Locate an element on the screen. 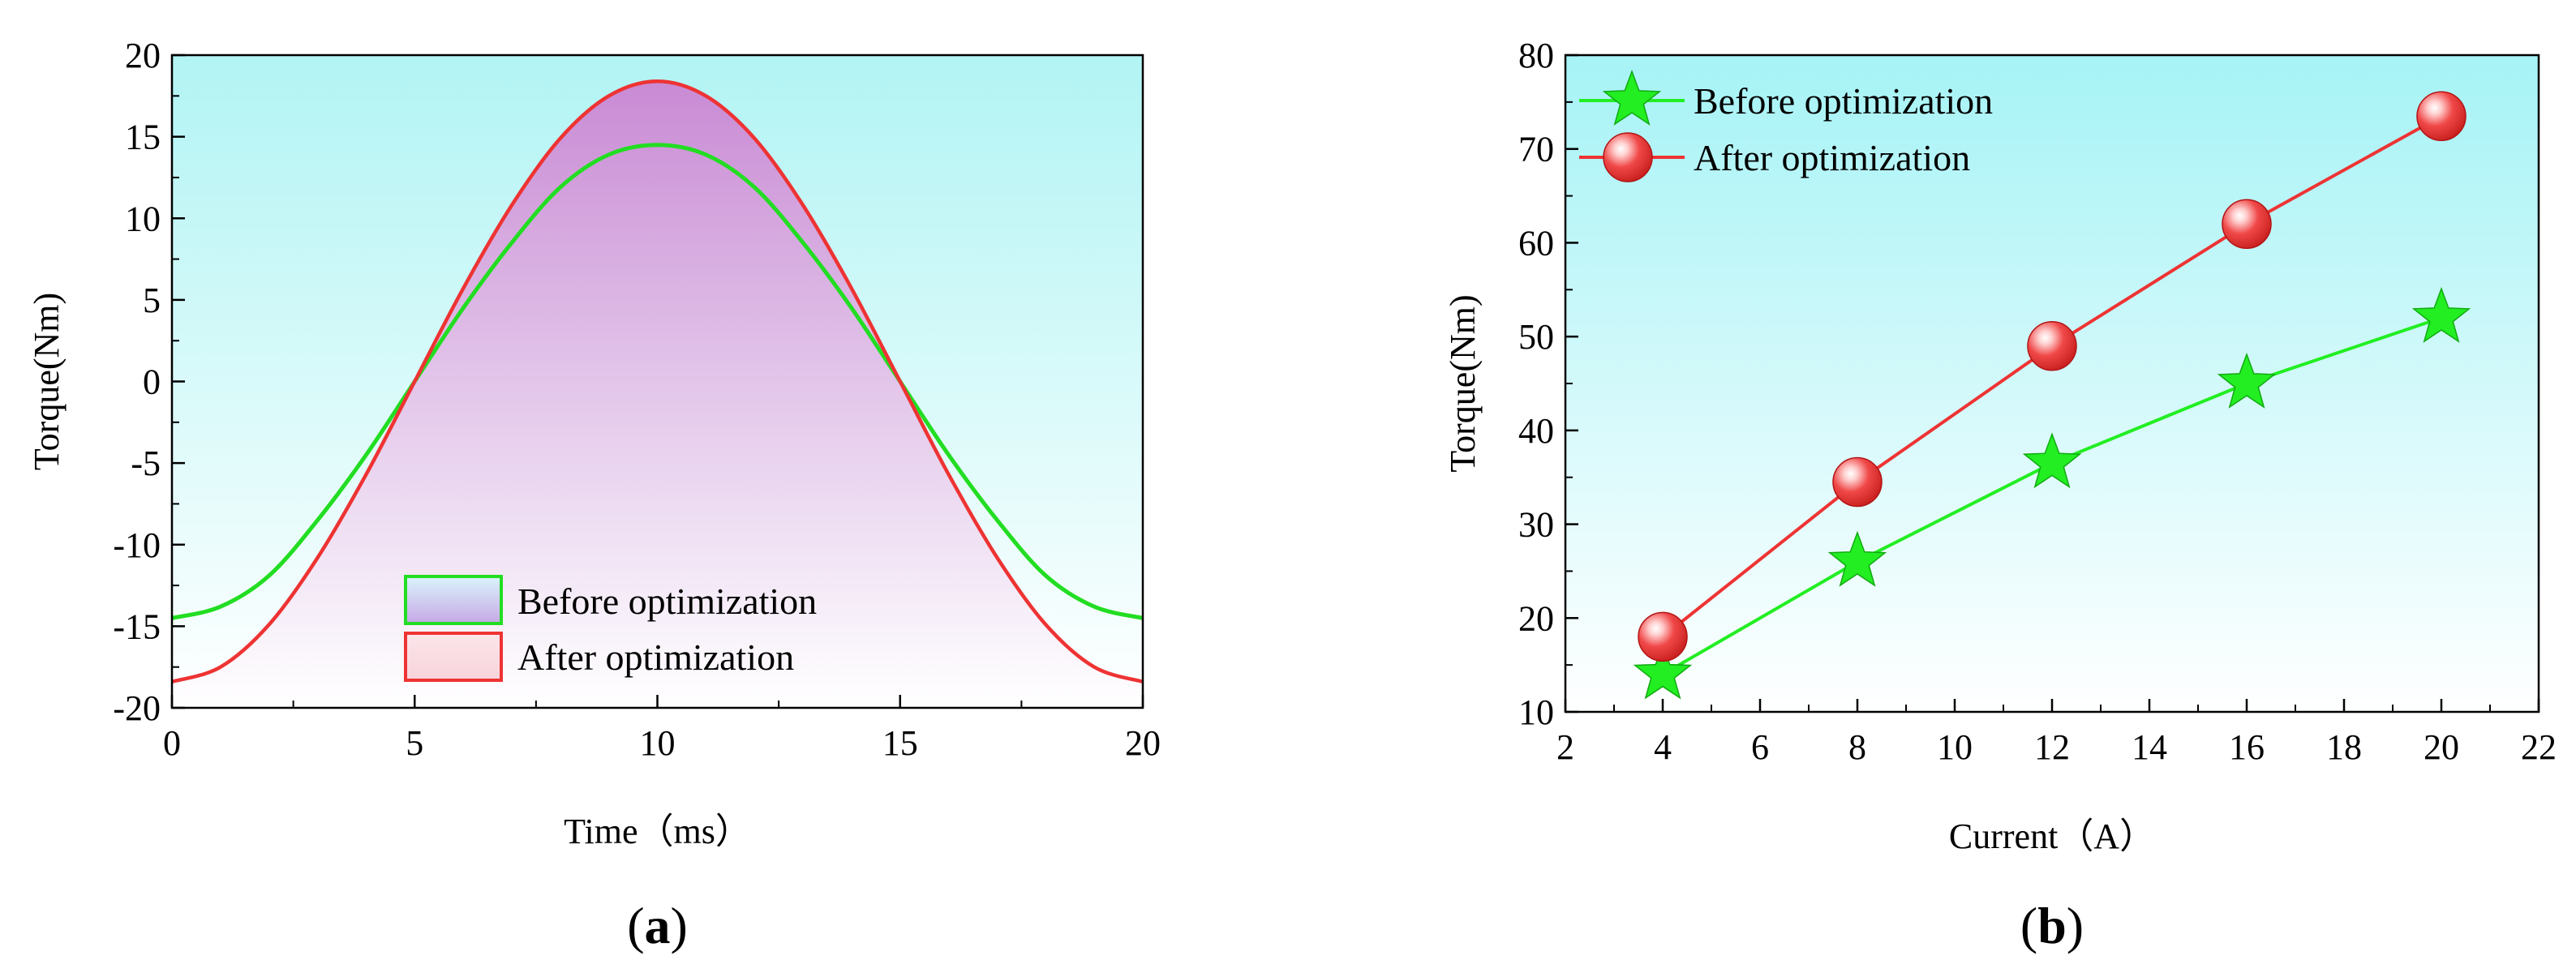 This screenshot has width=2576, height=977. panel-label-a: (a) is located at coordinates (657, 925).